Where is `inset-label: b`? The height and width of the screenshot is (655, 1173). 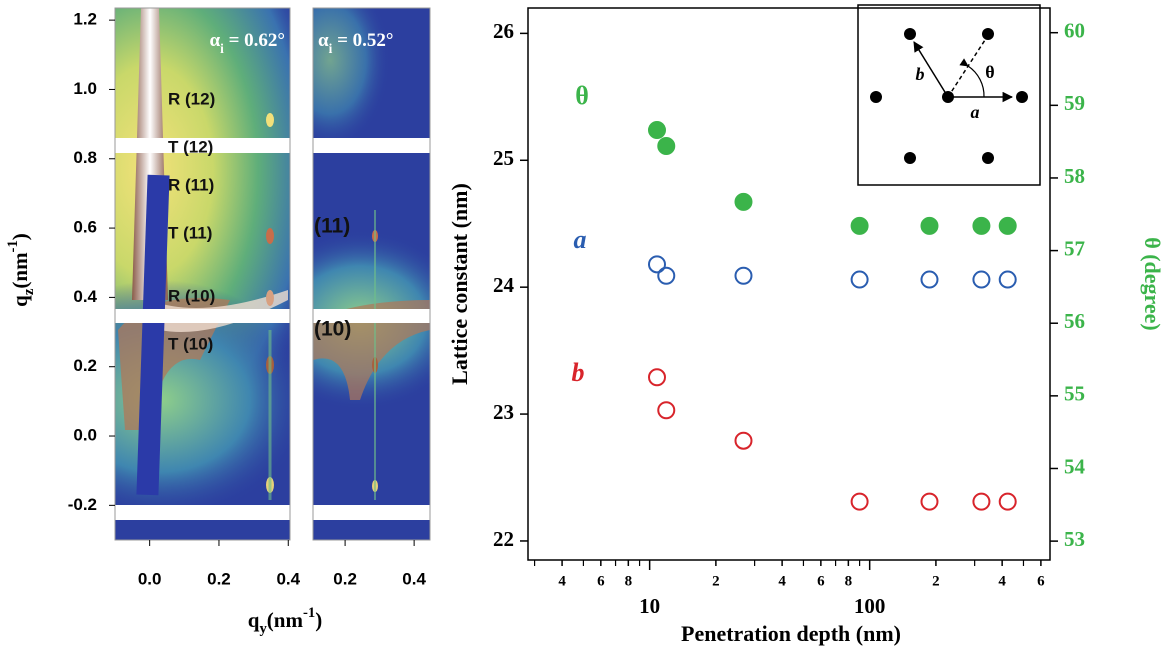 inset-label: b is located at coordinates (920, 74).